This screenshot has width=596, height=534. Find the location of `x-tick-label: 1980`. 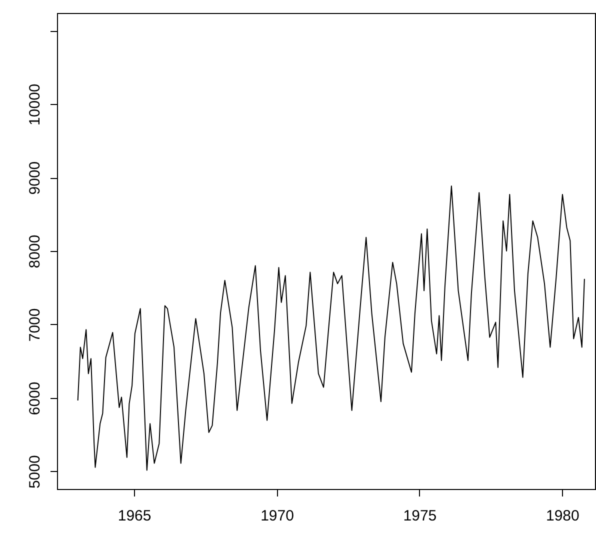

x-tick-label: 1980 is located at coordinates (563, 516).